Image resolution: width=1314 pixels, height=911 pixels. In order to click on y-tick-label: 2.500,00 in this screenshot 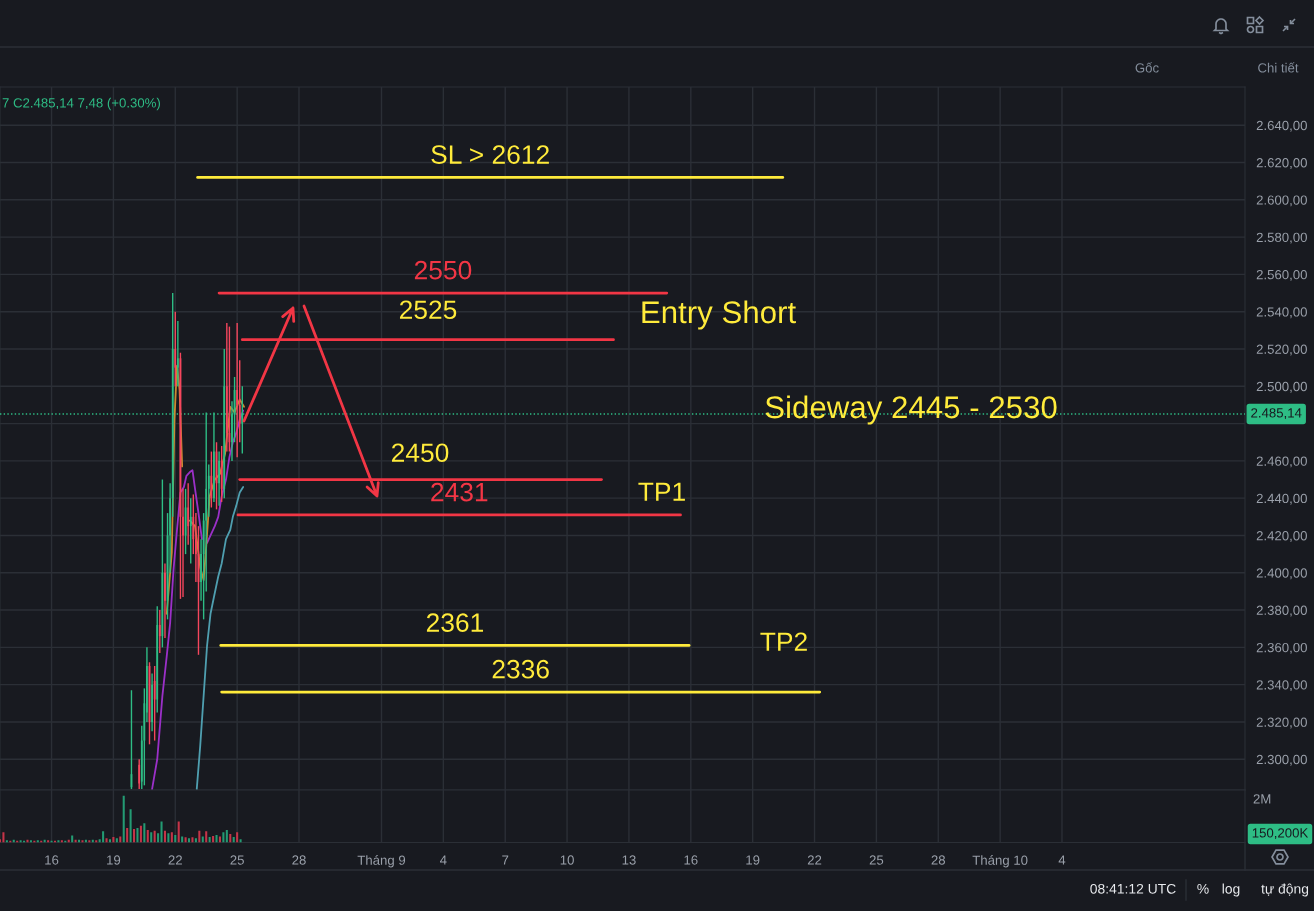, I will do `click(1281, 387)`.